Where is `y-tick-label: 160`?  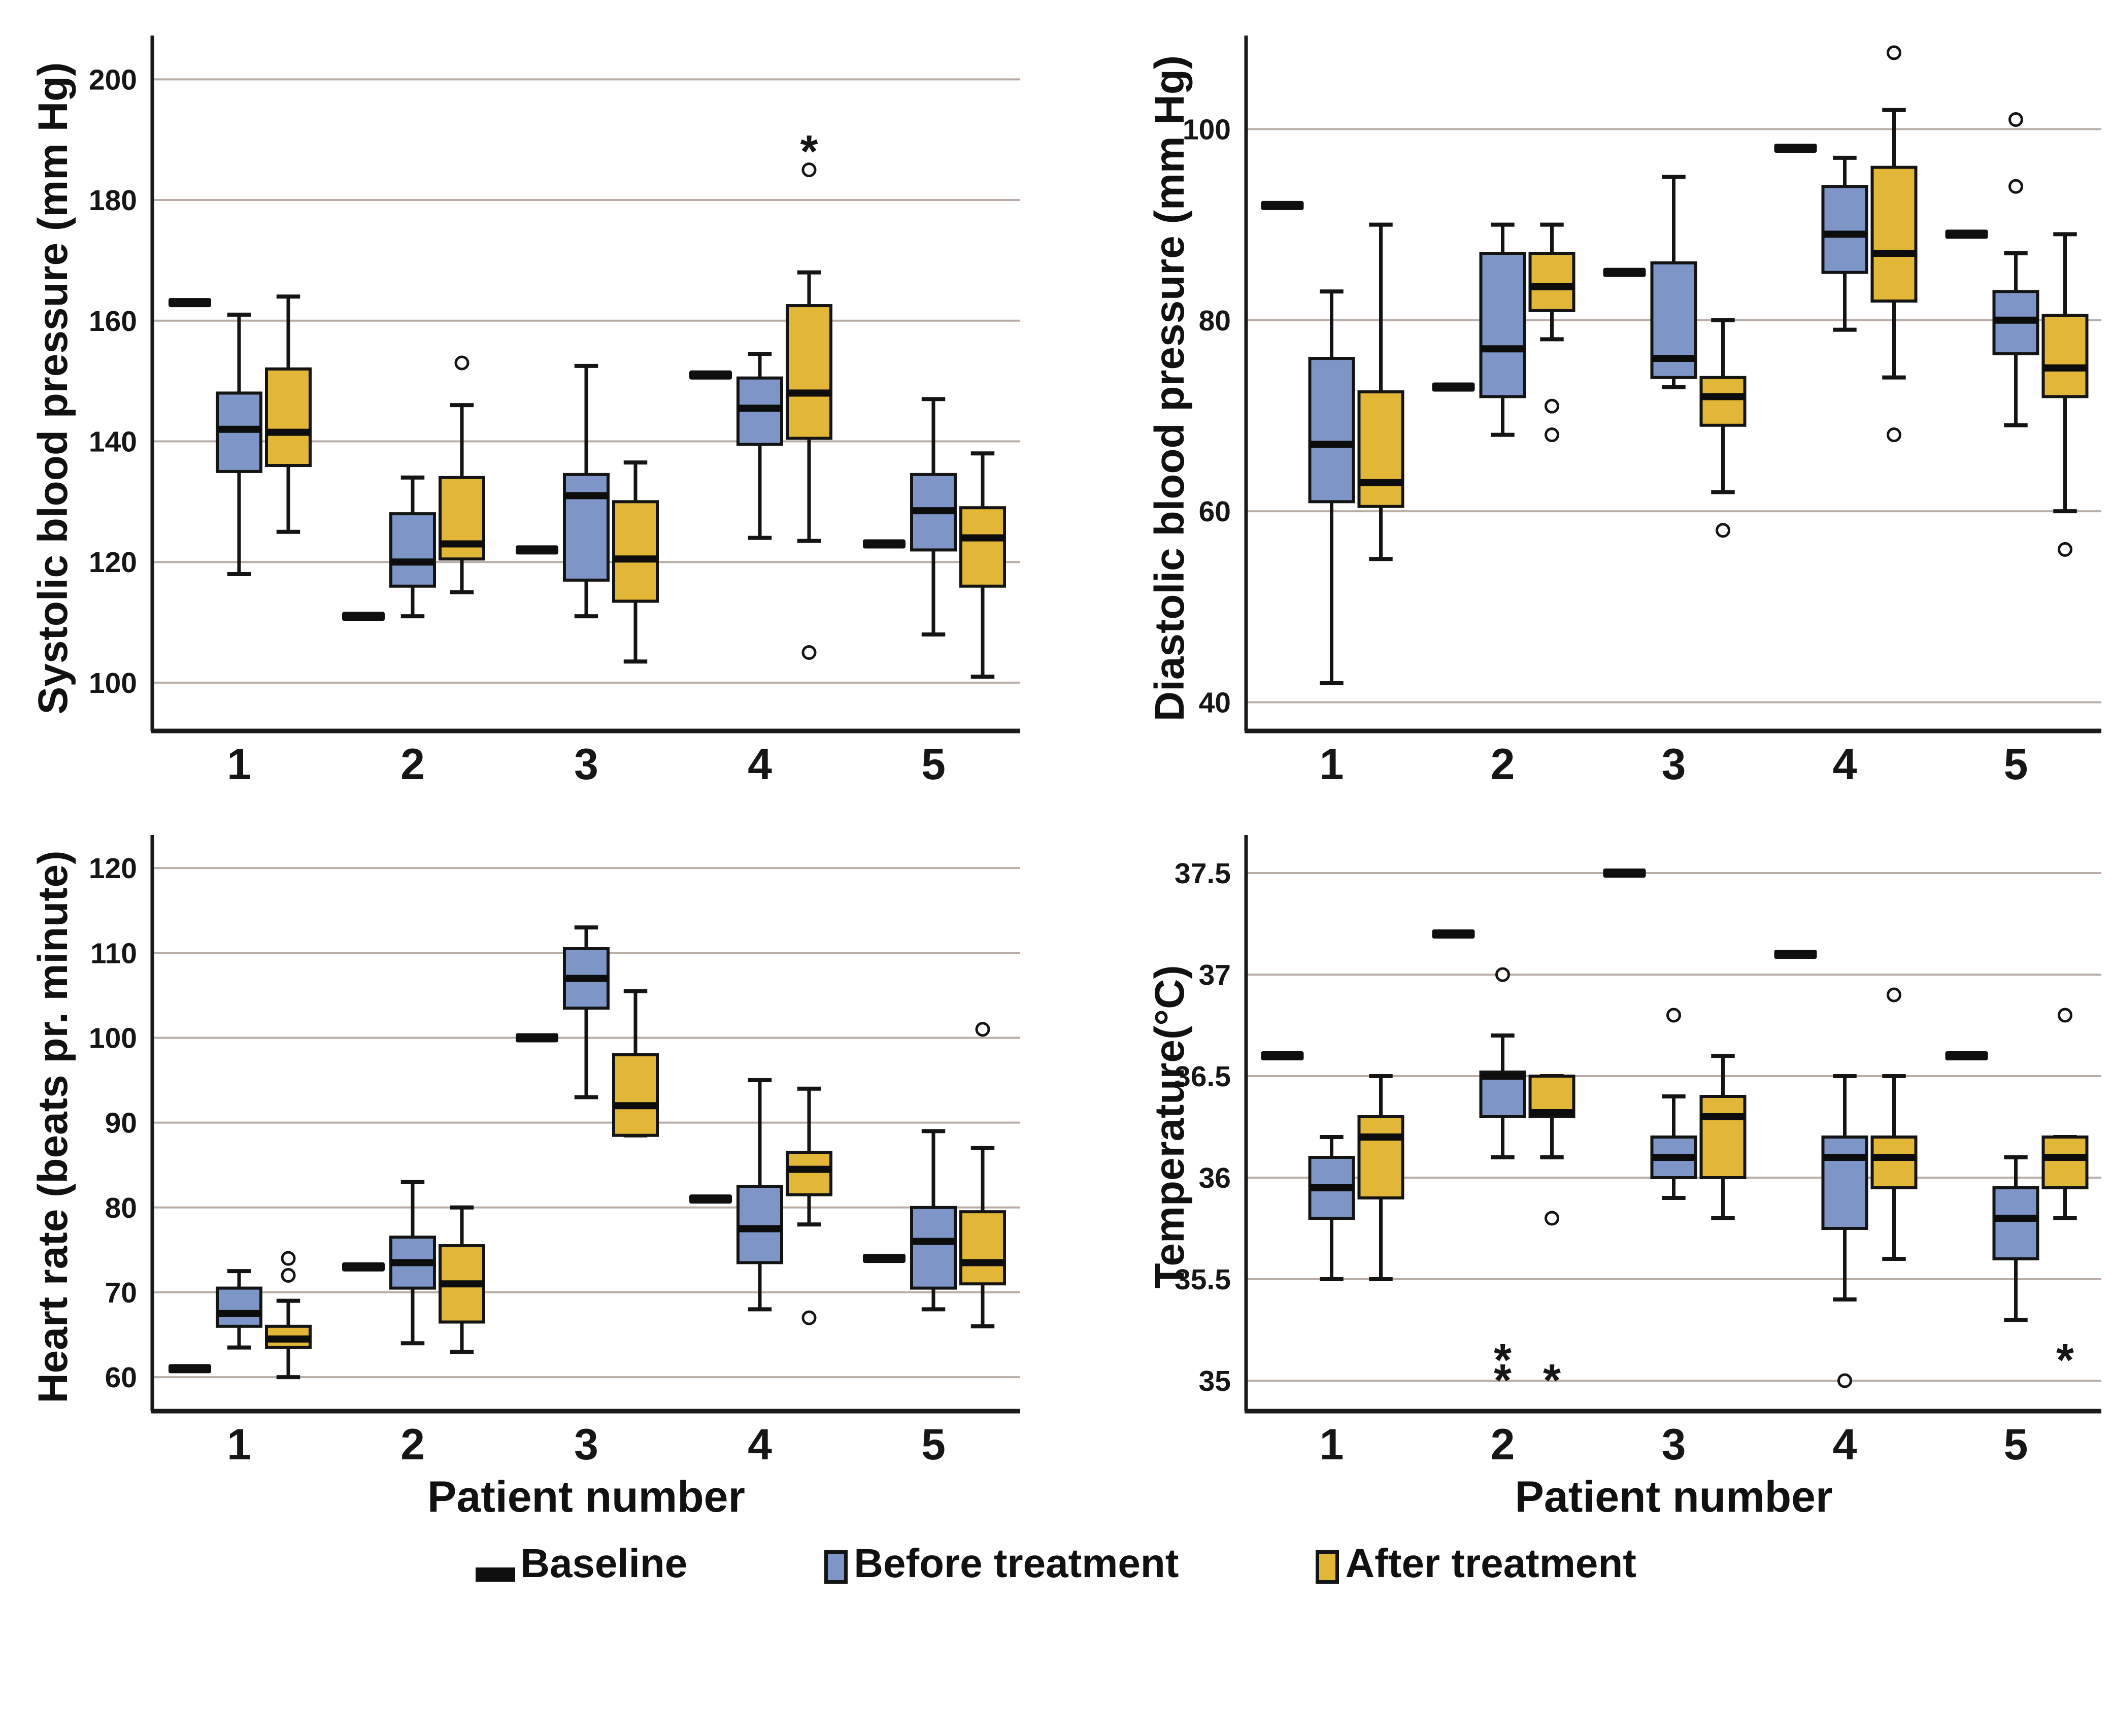 y-tick-label: 160 is located at coordinates (113, 321).